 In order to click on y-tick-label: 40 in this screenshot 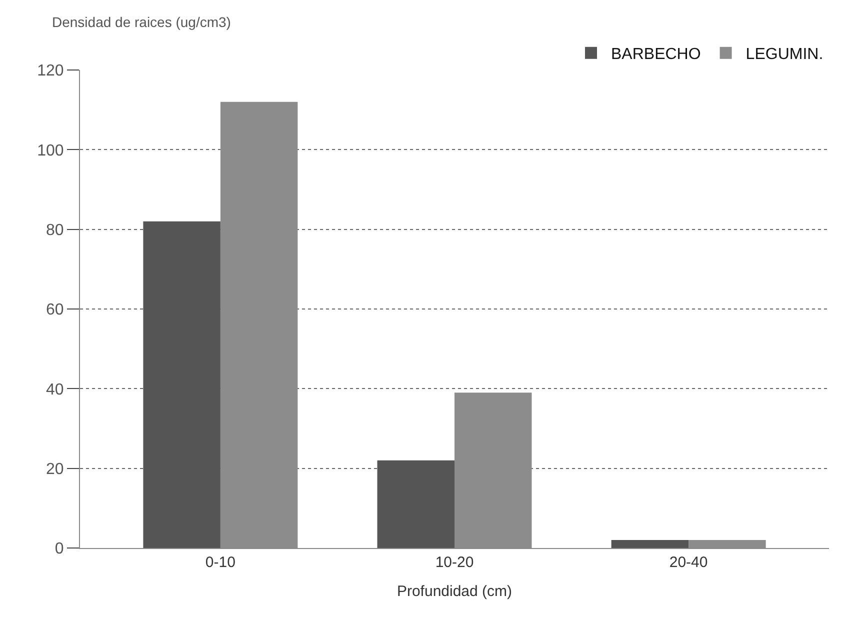, I will do `click(55, 389)`.